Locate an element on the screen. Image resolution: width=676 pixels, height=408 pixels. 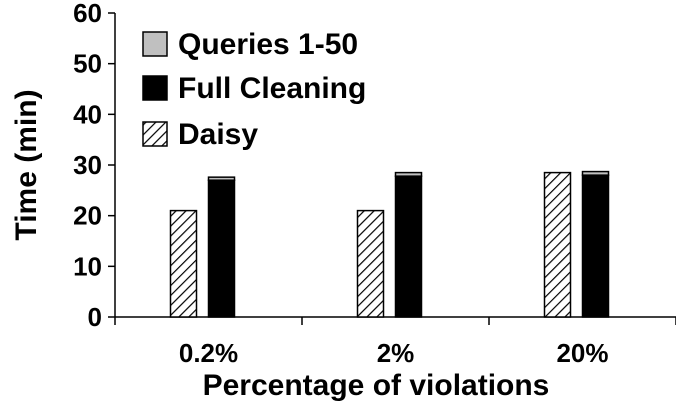
legend-swatch-full-cleaning is located at coordinates (155, 88).